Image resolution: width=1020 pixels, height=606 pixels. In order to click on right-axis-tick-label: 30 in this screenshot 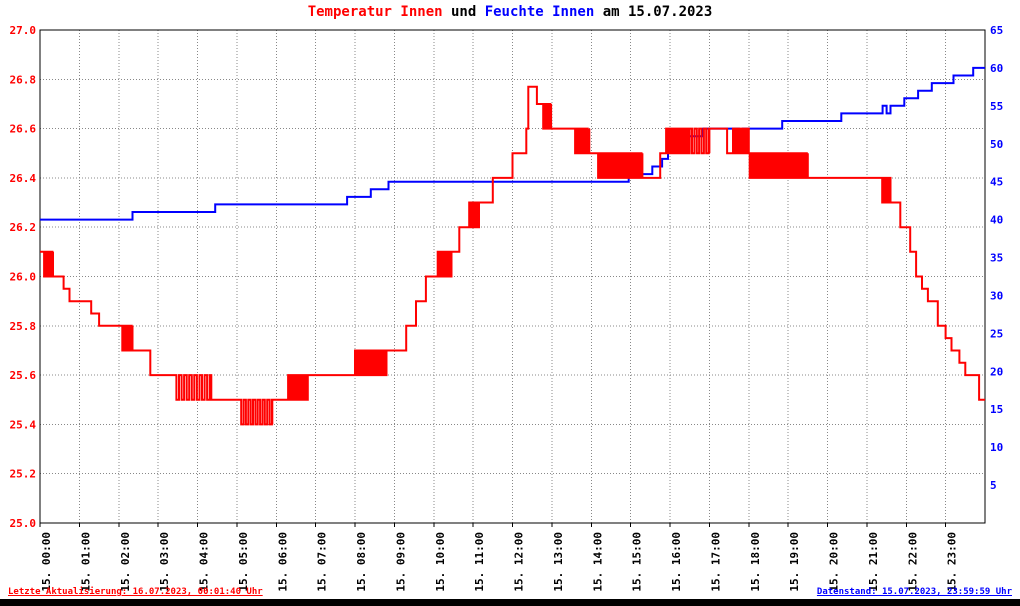, I will do `click(996, 295)`.